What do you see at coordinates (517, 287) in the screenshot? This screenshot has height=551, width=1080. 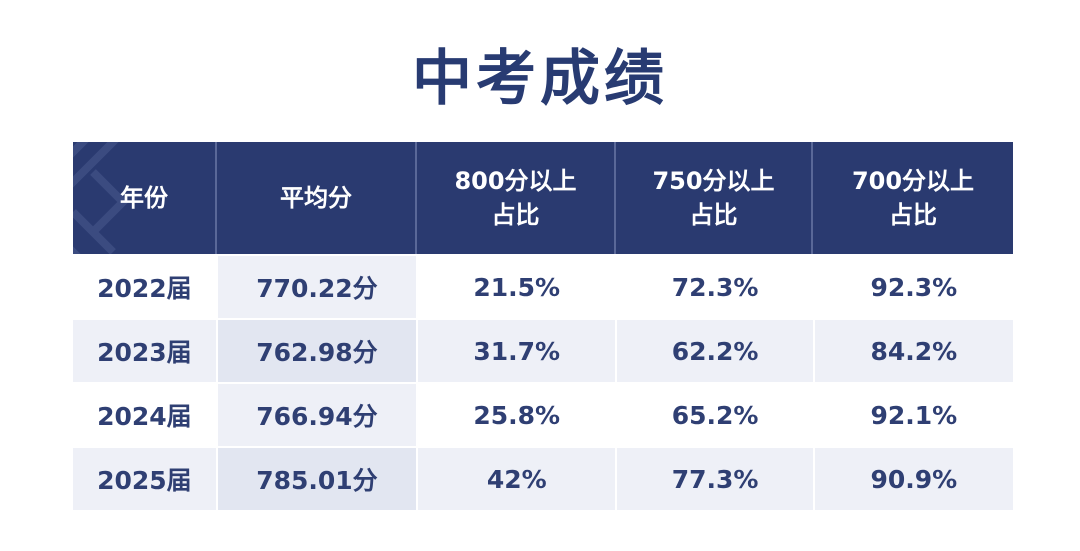 I see `cell-800-ratio: 21.5%` at bounding box center [517, 287].